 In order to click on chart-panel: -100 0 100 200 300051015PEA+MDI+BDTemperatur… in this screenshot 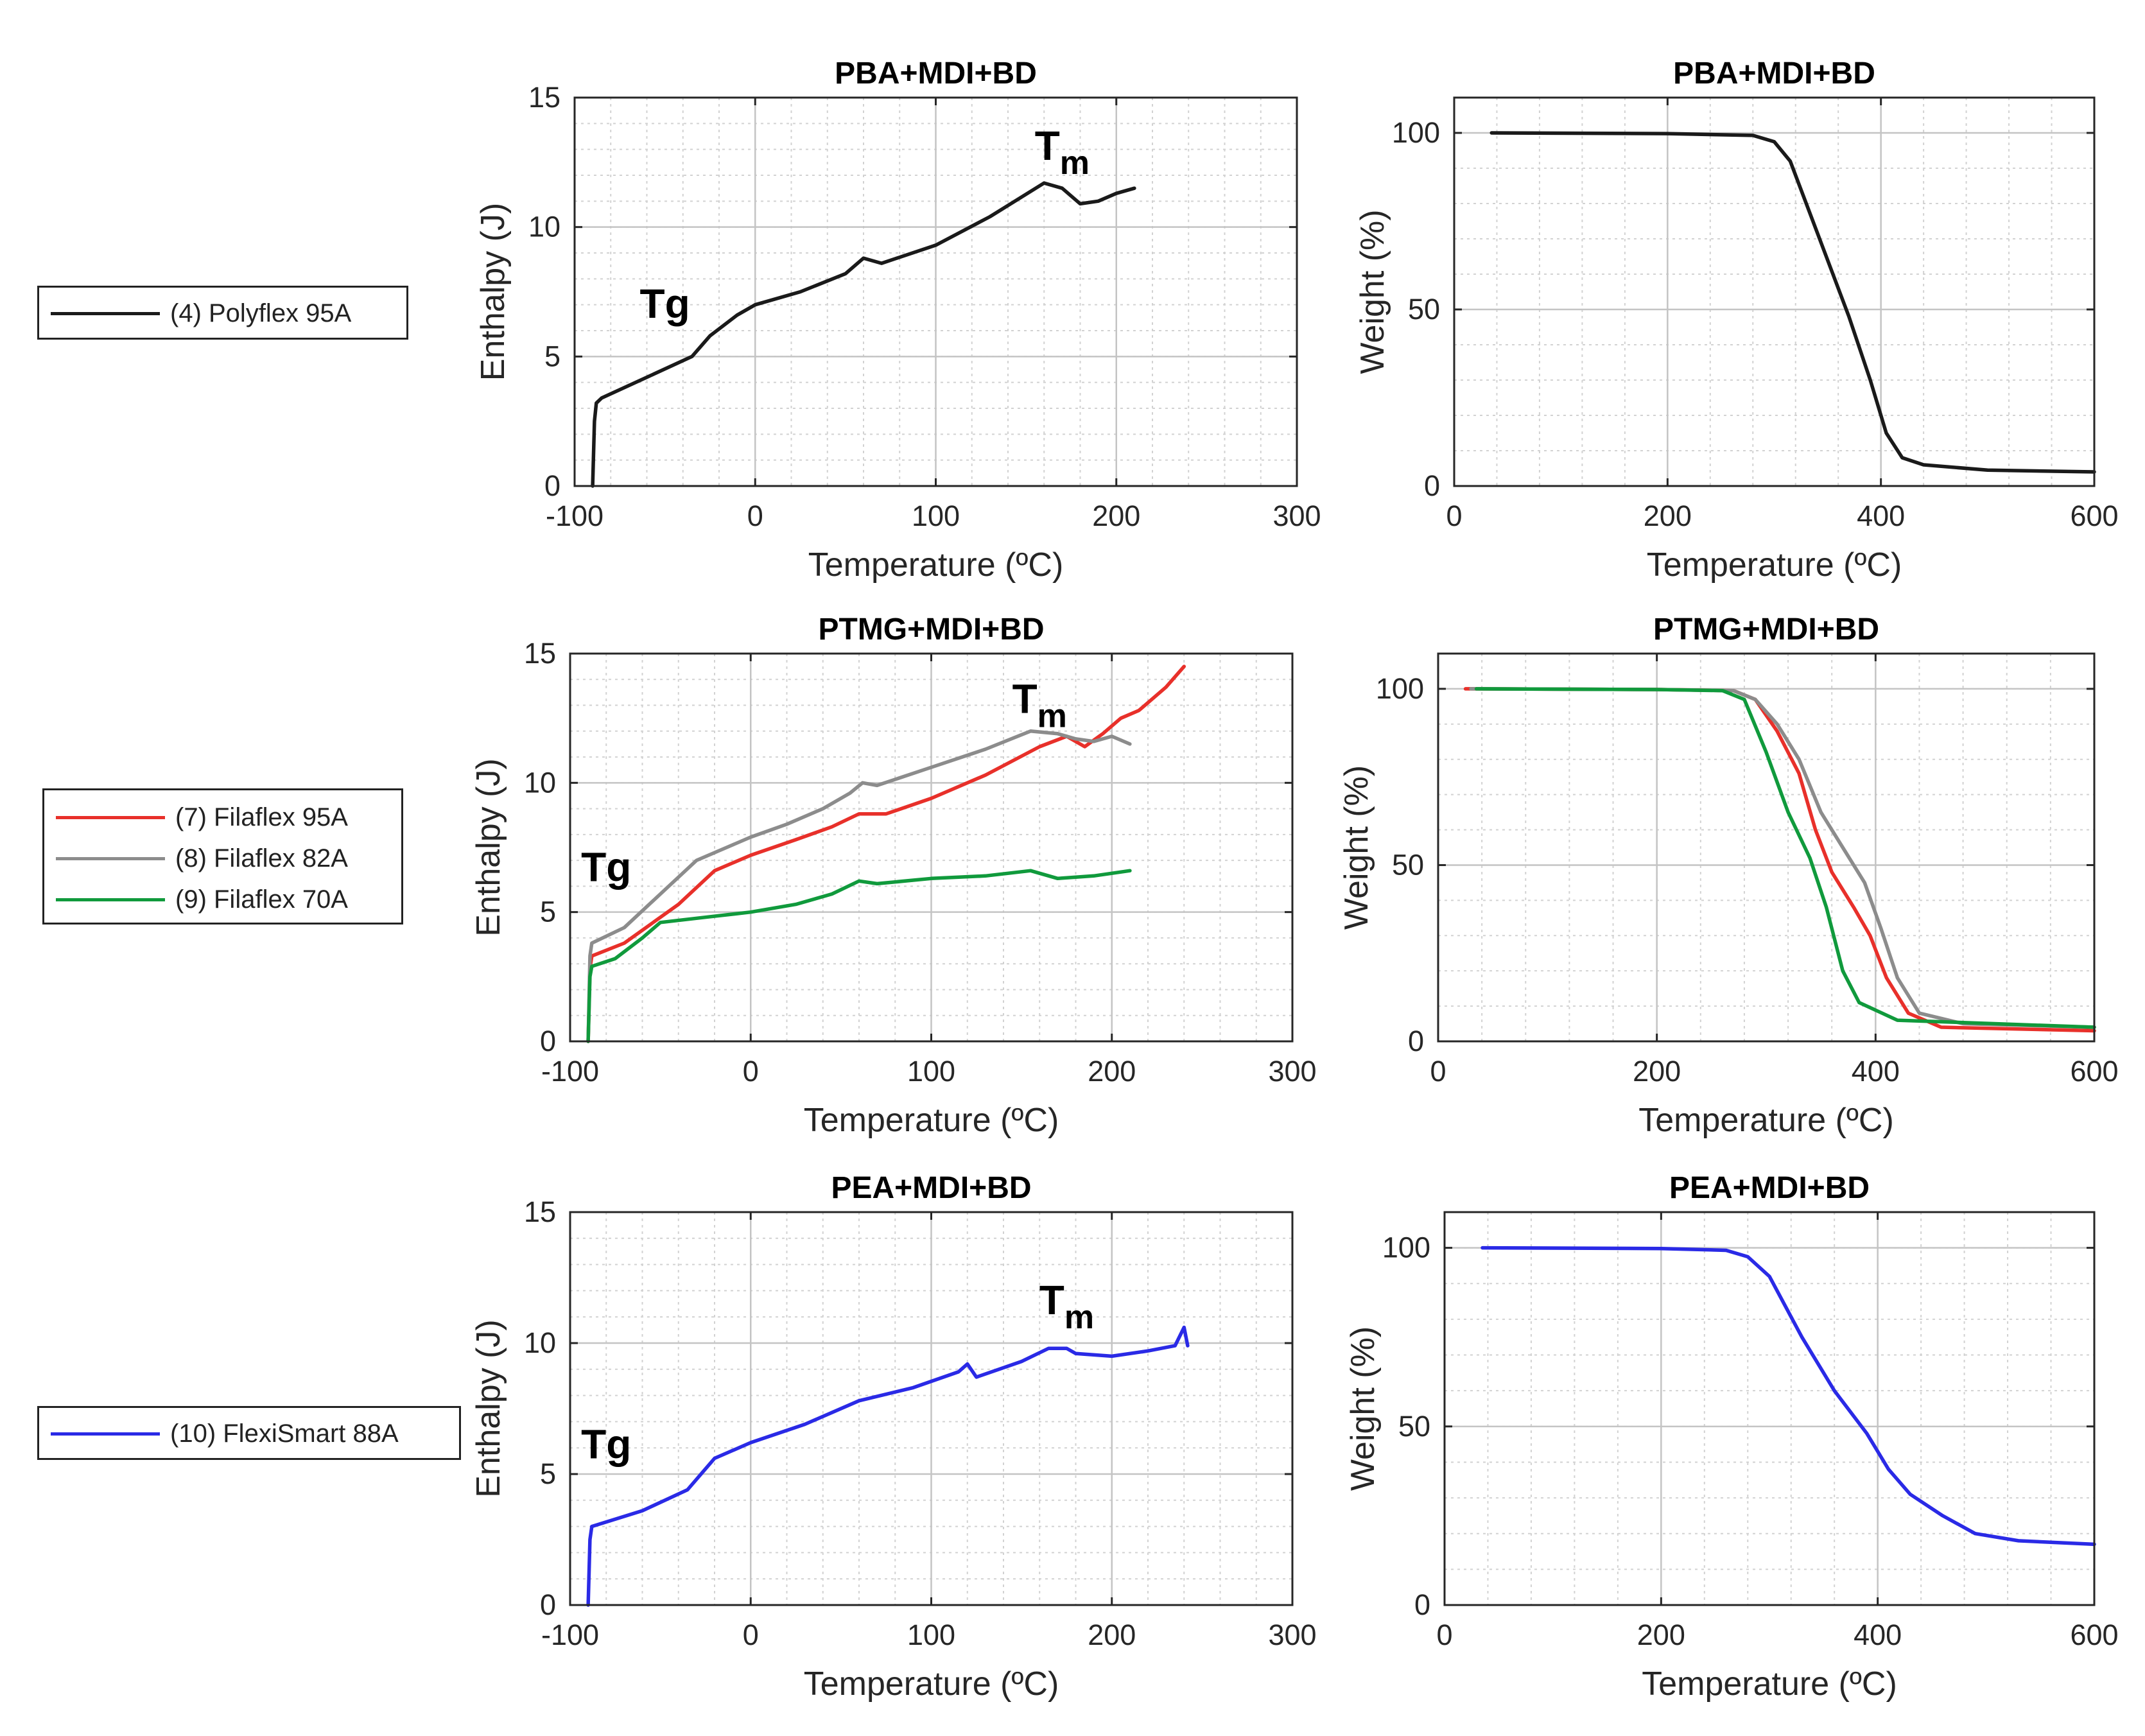, I will do `click(894, 1437)`.